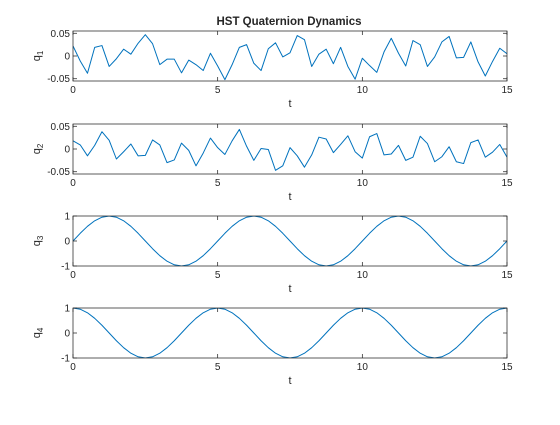  Describe the element at coordinates (67, 217) in the screenshot. I see `y-tick-label-q3-2: 1` at that location.